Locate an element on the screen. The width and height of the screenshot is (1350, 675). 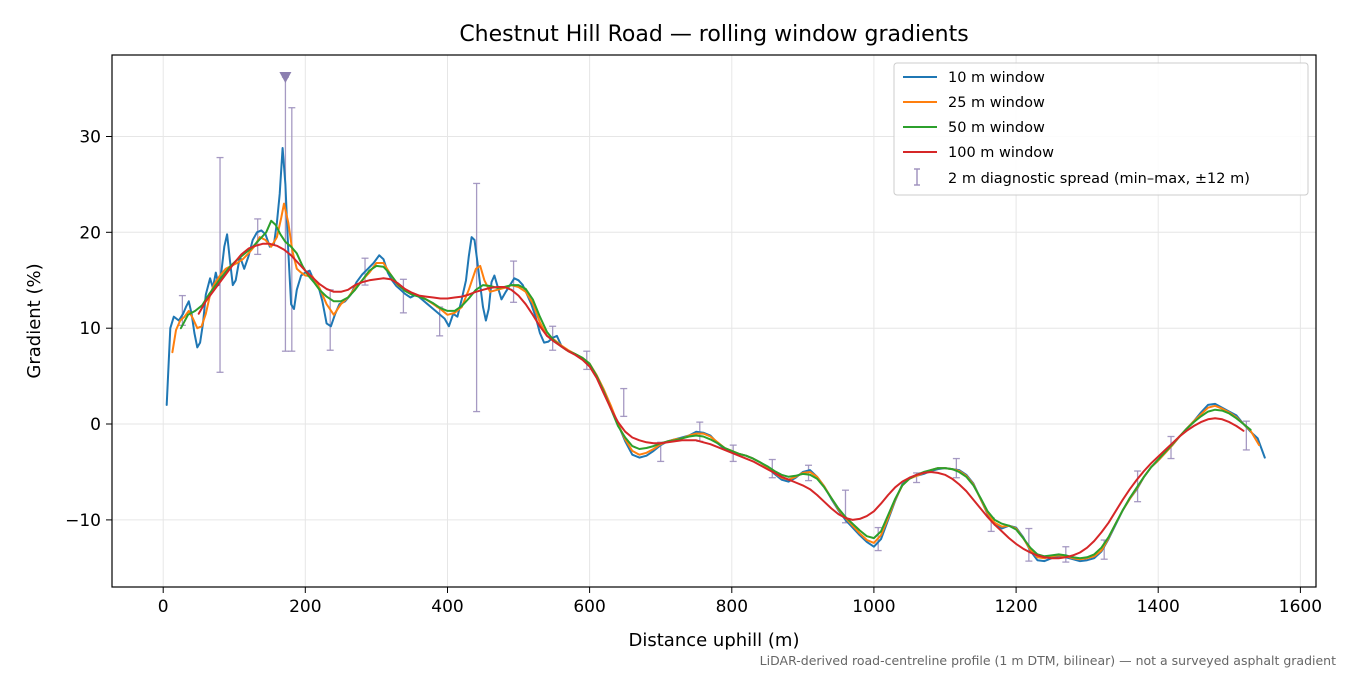
x-tick-label: 600 is located at coordinates (589, 607).